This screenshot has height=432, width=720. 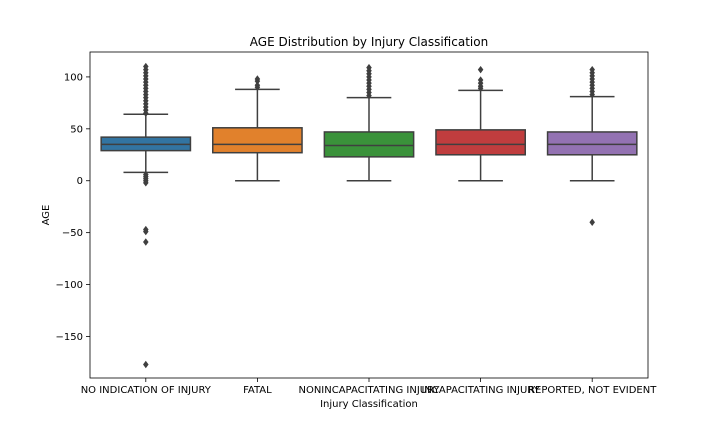 What do you see at coordinates (80, 181) in the screenshot?
I see `y-tick-label: 0` at bounding box center [80, 181].